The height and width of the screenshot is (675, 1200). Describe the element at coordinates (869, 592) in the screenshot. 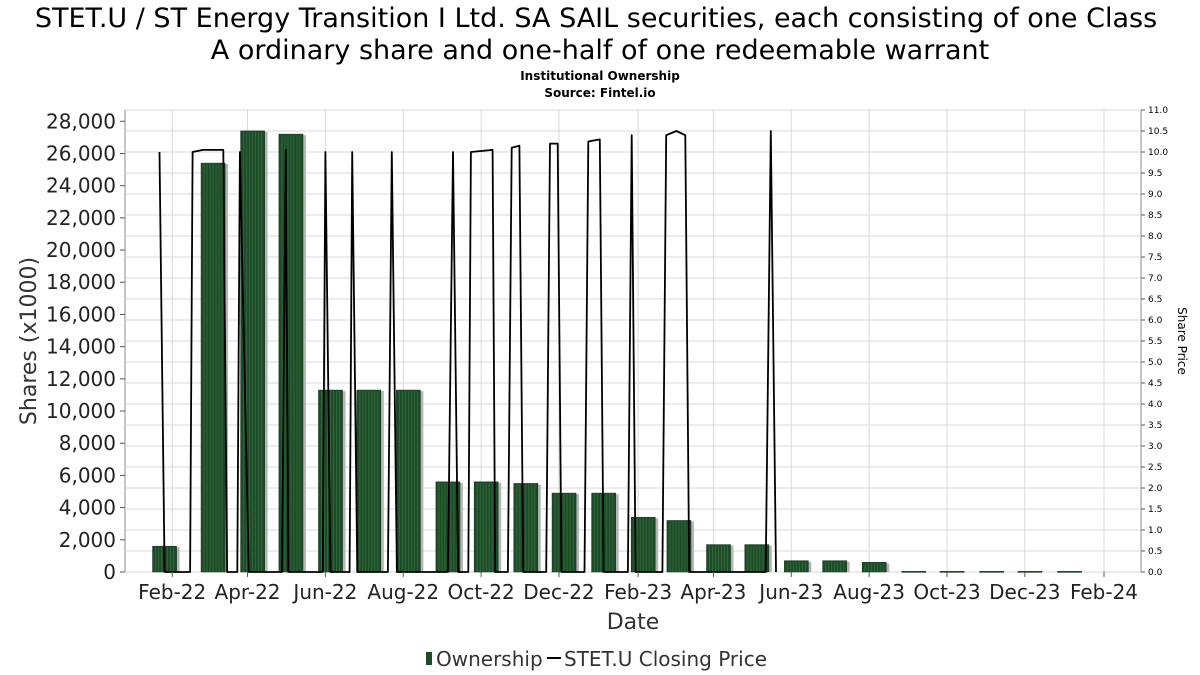

I see `x-tick-label: Aug-23` at that location.